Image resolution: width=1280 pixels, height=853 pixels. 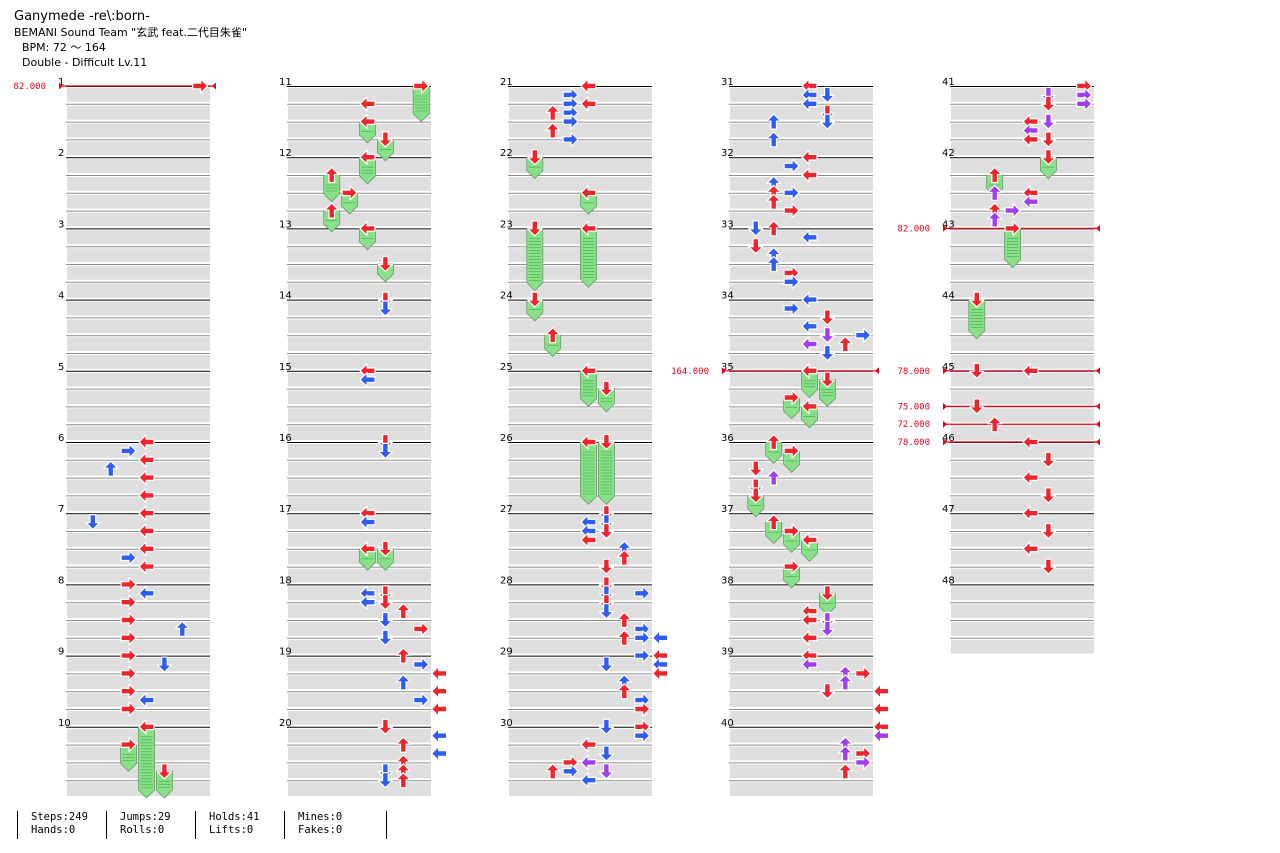 What do you see at coordinates (506, 153) in the screenshot?
I see `measure-number: 22` at bounding box center [506, 153].